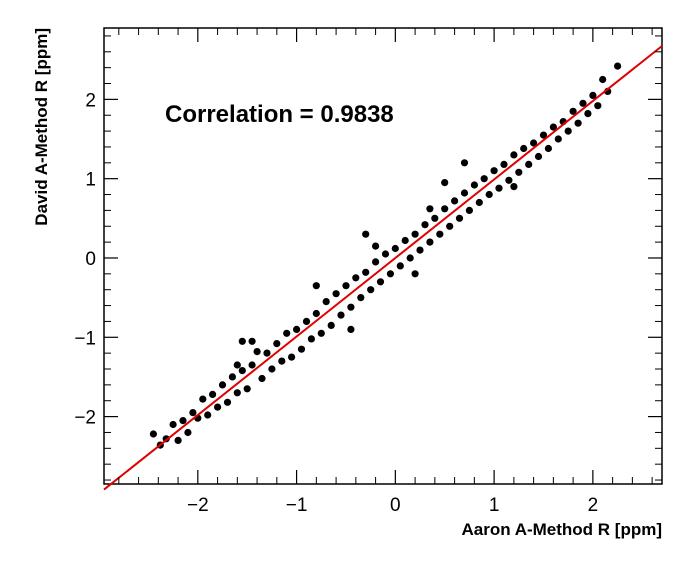  I want to click on y-tick-label: −1, so click(85, 338).